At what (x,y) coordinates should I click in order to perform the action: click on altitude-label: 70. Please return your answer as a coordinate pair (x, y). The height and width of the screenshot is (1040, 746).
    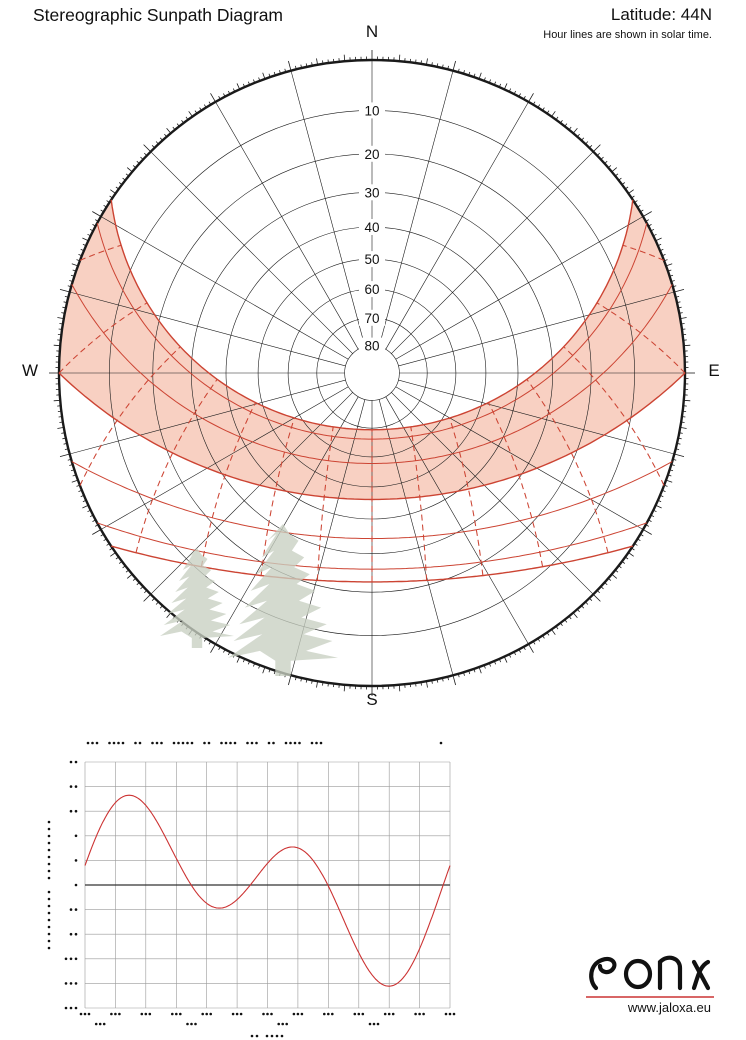
    Looking at the image, I should click on (371, 318).